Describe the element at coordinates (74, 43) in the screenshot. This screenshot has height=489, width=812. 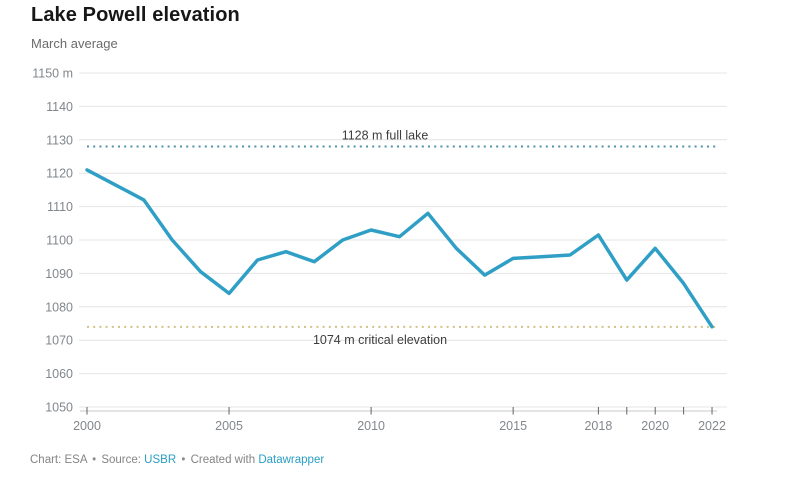
I see `chart-subtitle: March average` at that location.